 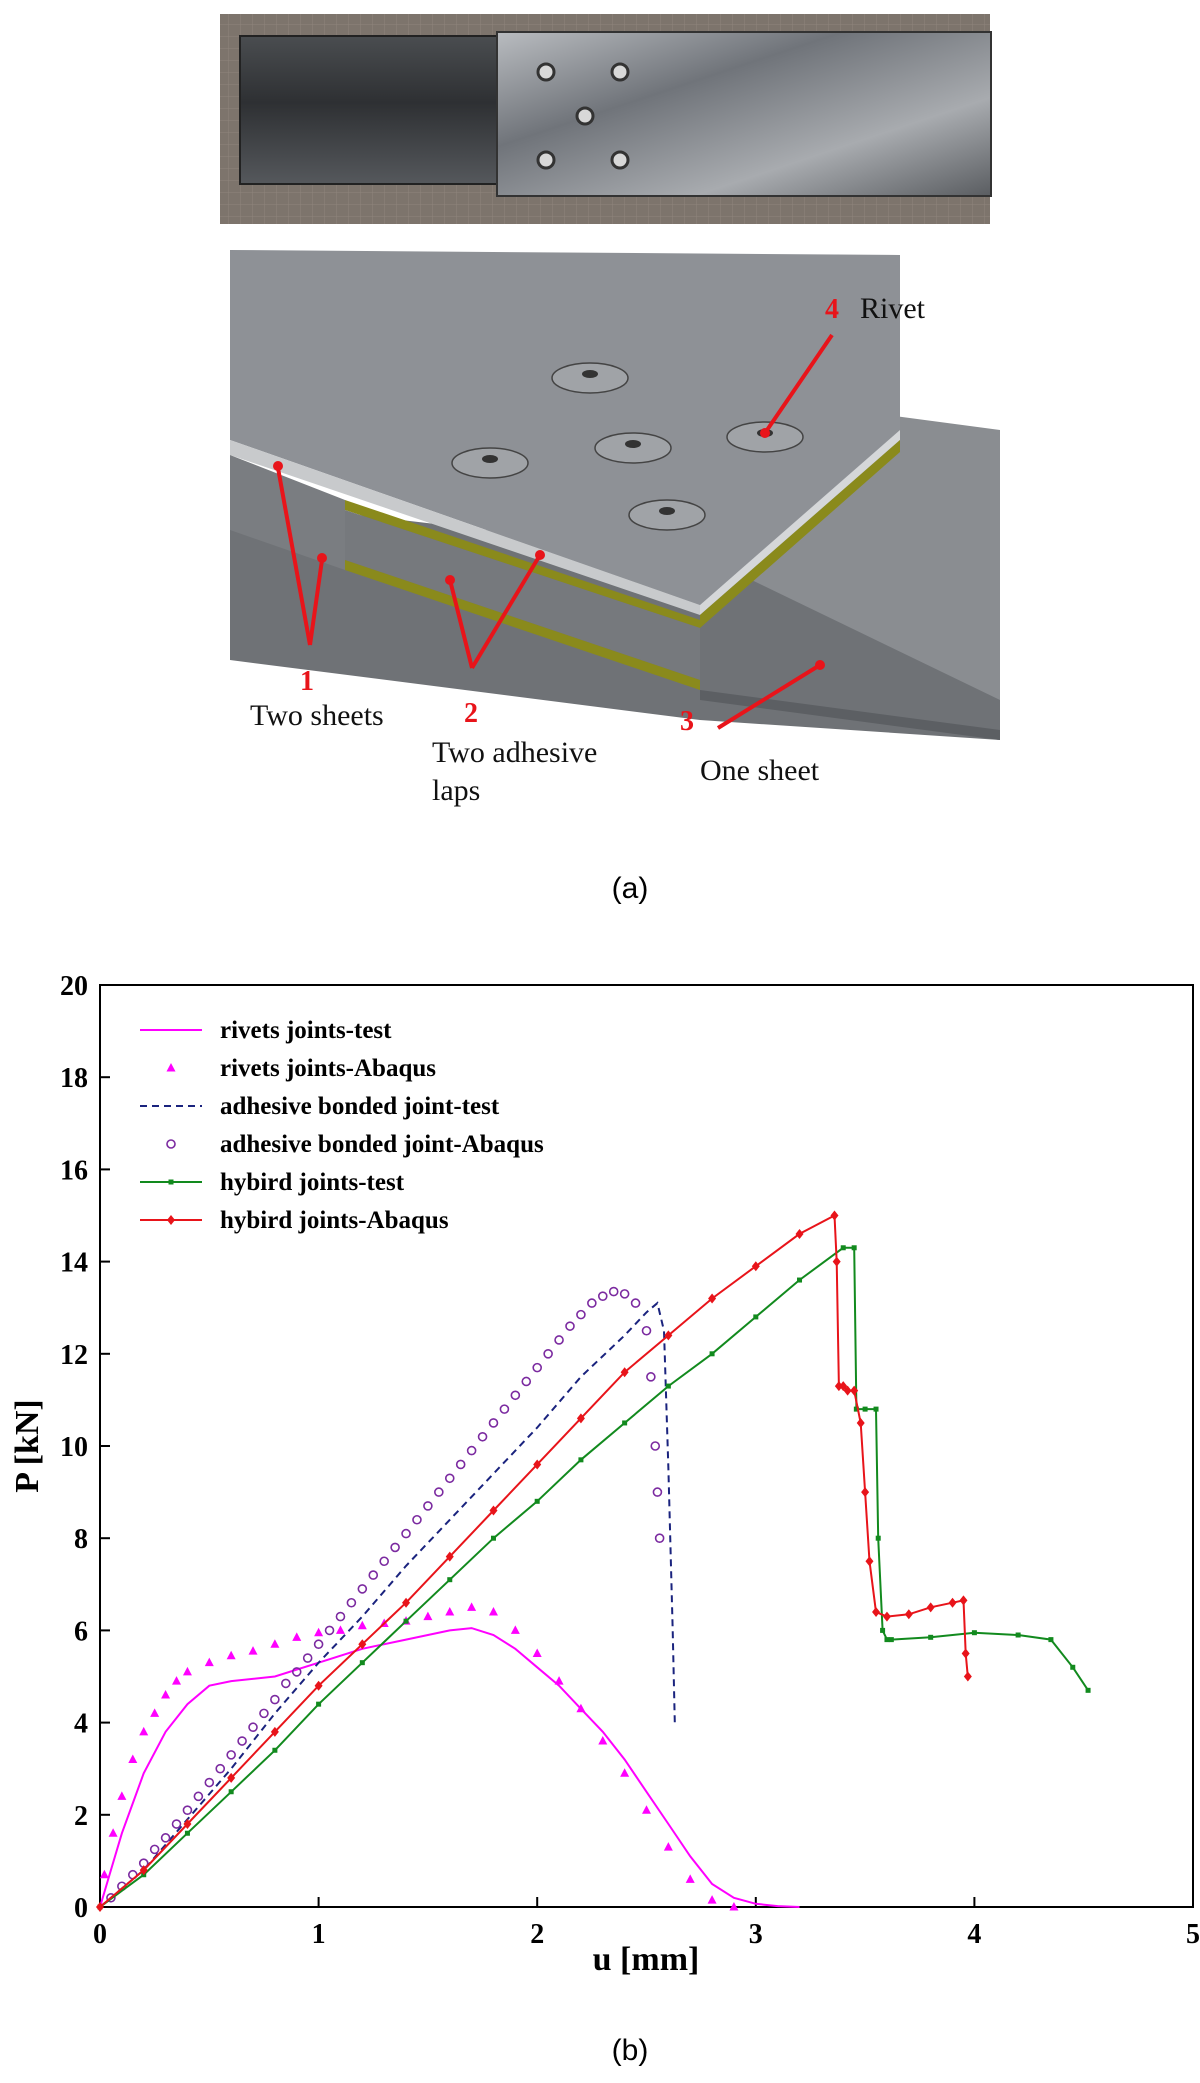 I want to click on x-tick-label: 0, so click(x=100, y=1934).